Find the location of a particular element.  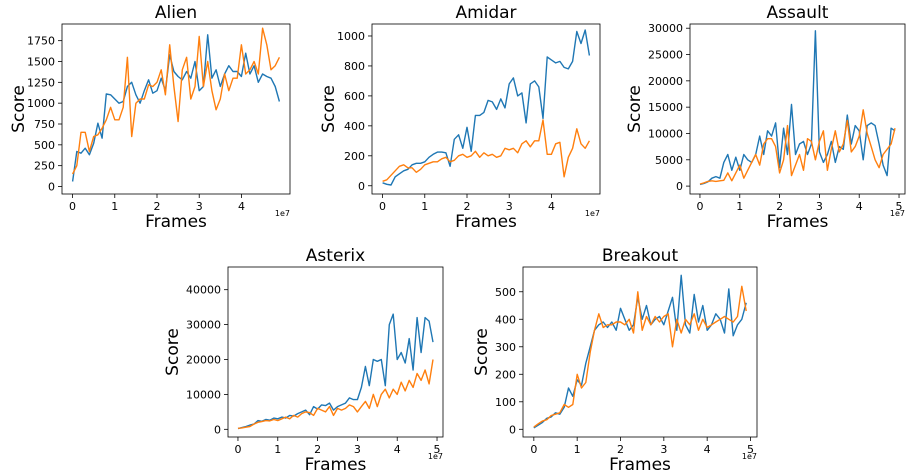

y-tick-label: 1500 is located at coordinates (41, 62).